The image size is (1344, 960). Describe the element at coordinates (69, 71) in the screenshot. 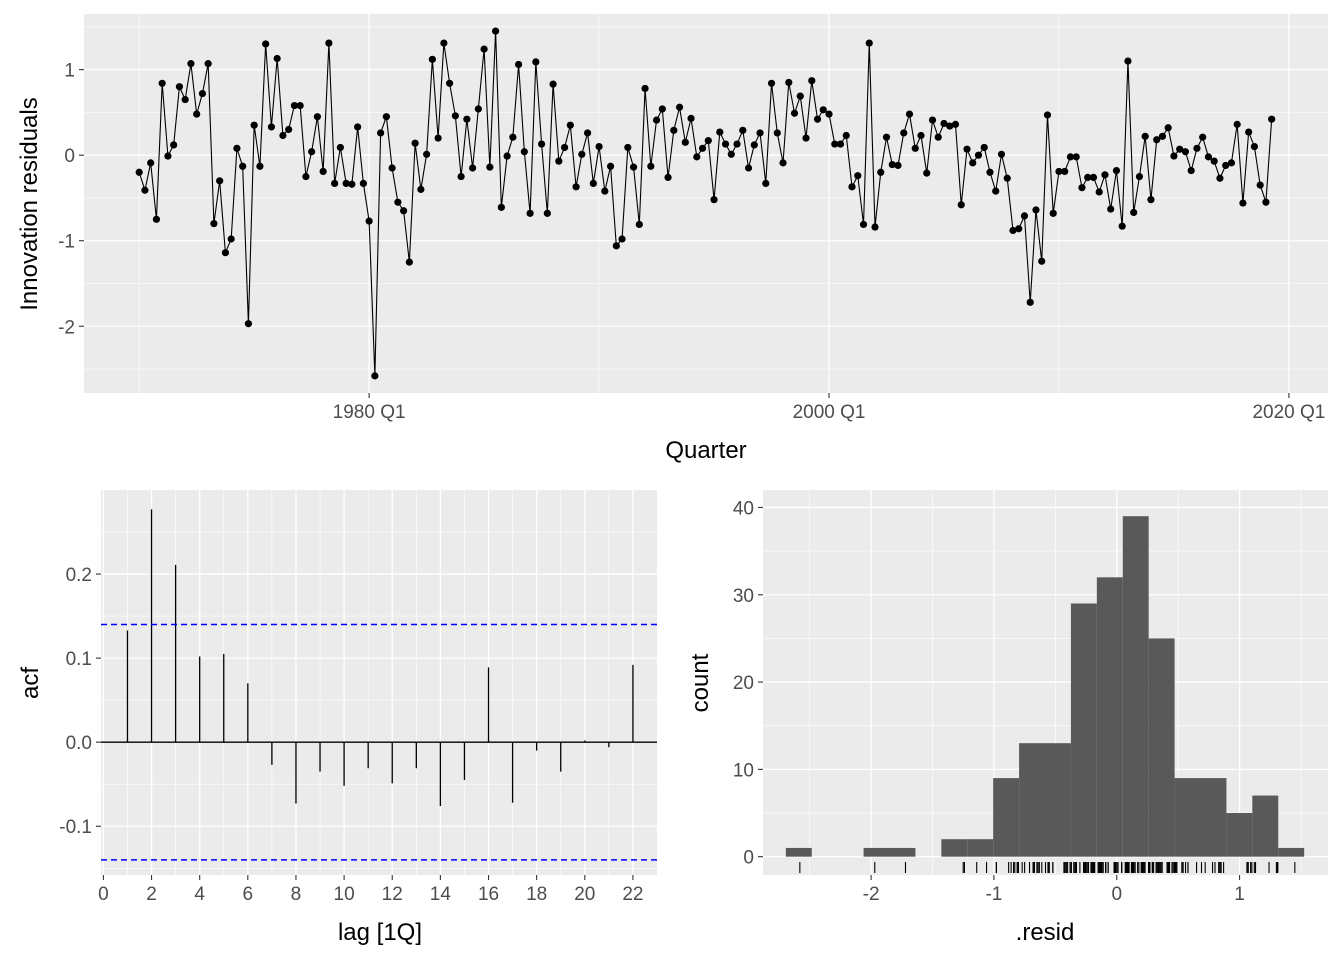

I see `y-tick-label: 1` at that location.